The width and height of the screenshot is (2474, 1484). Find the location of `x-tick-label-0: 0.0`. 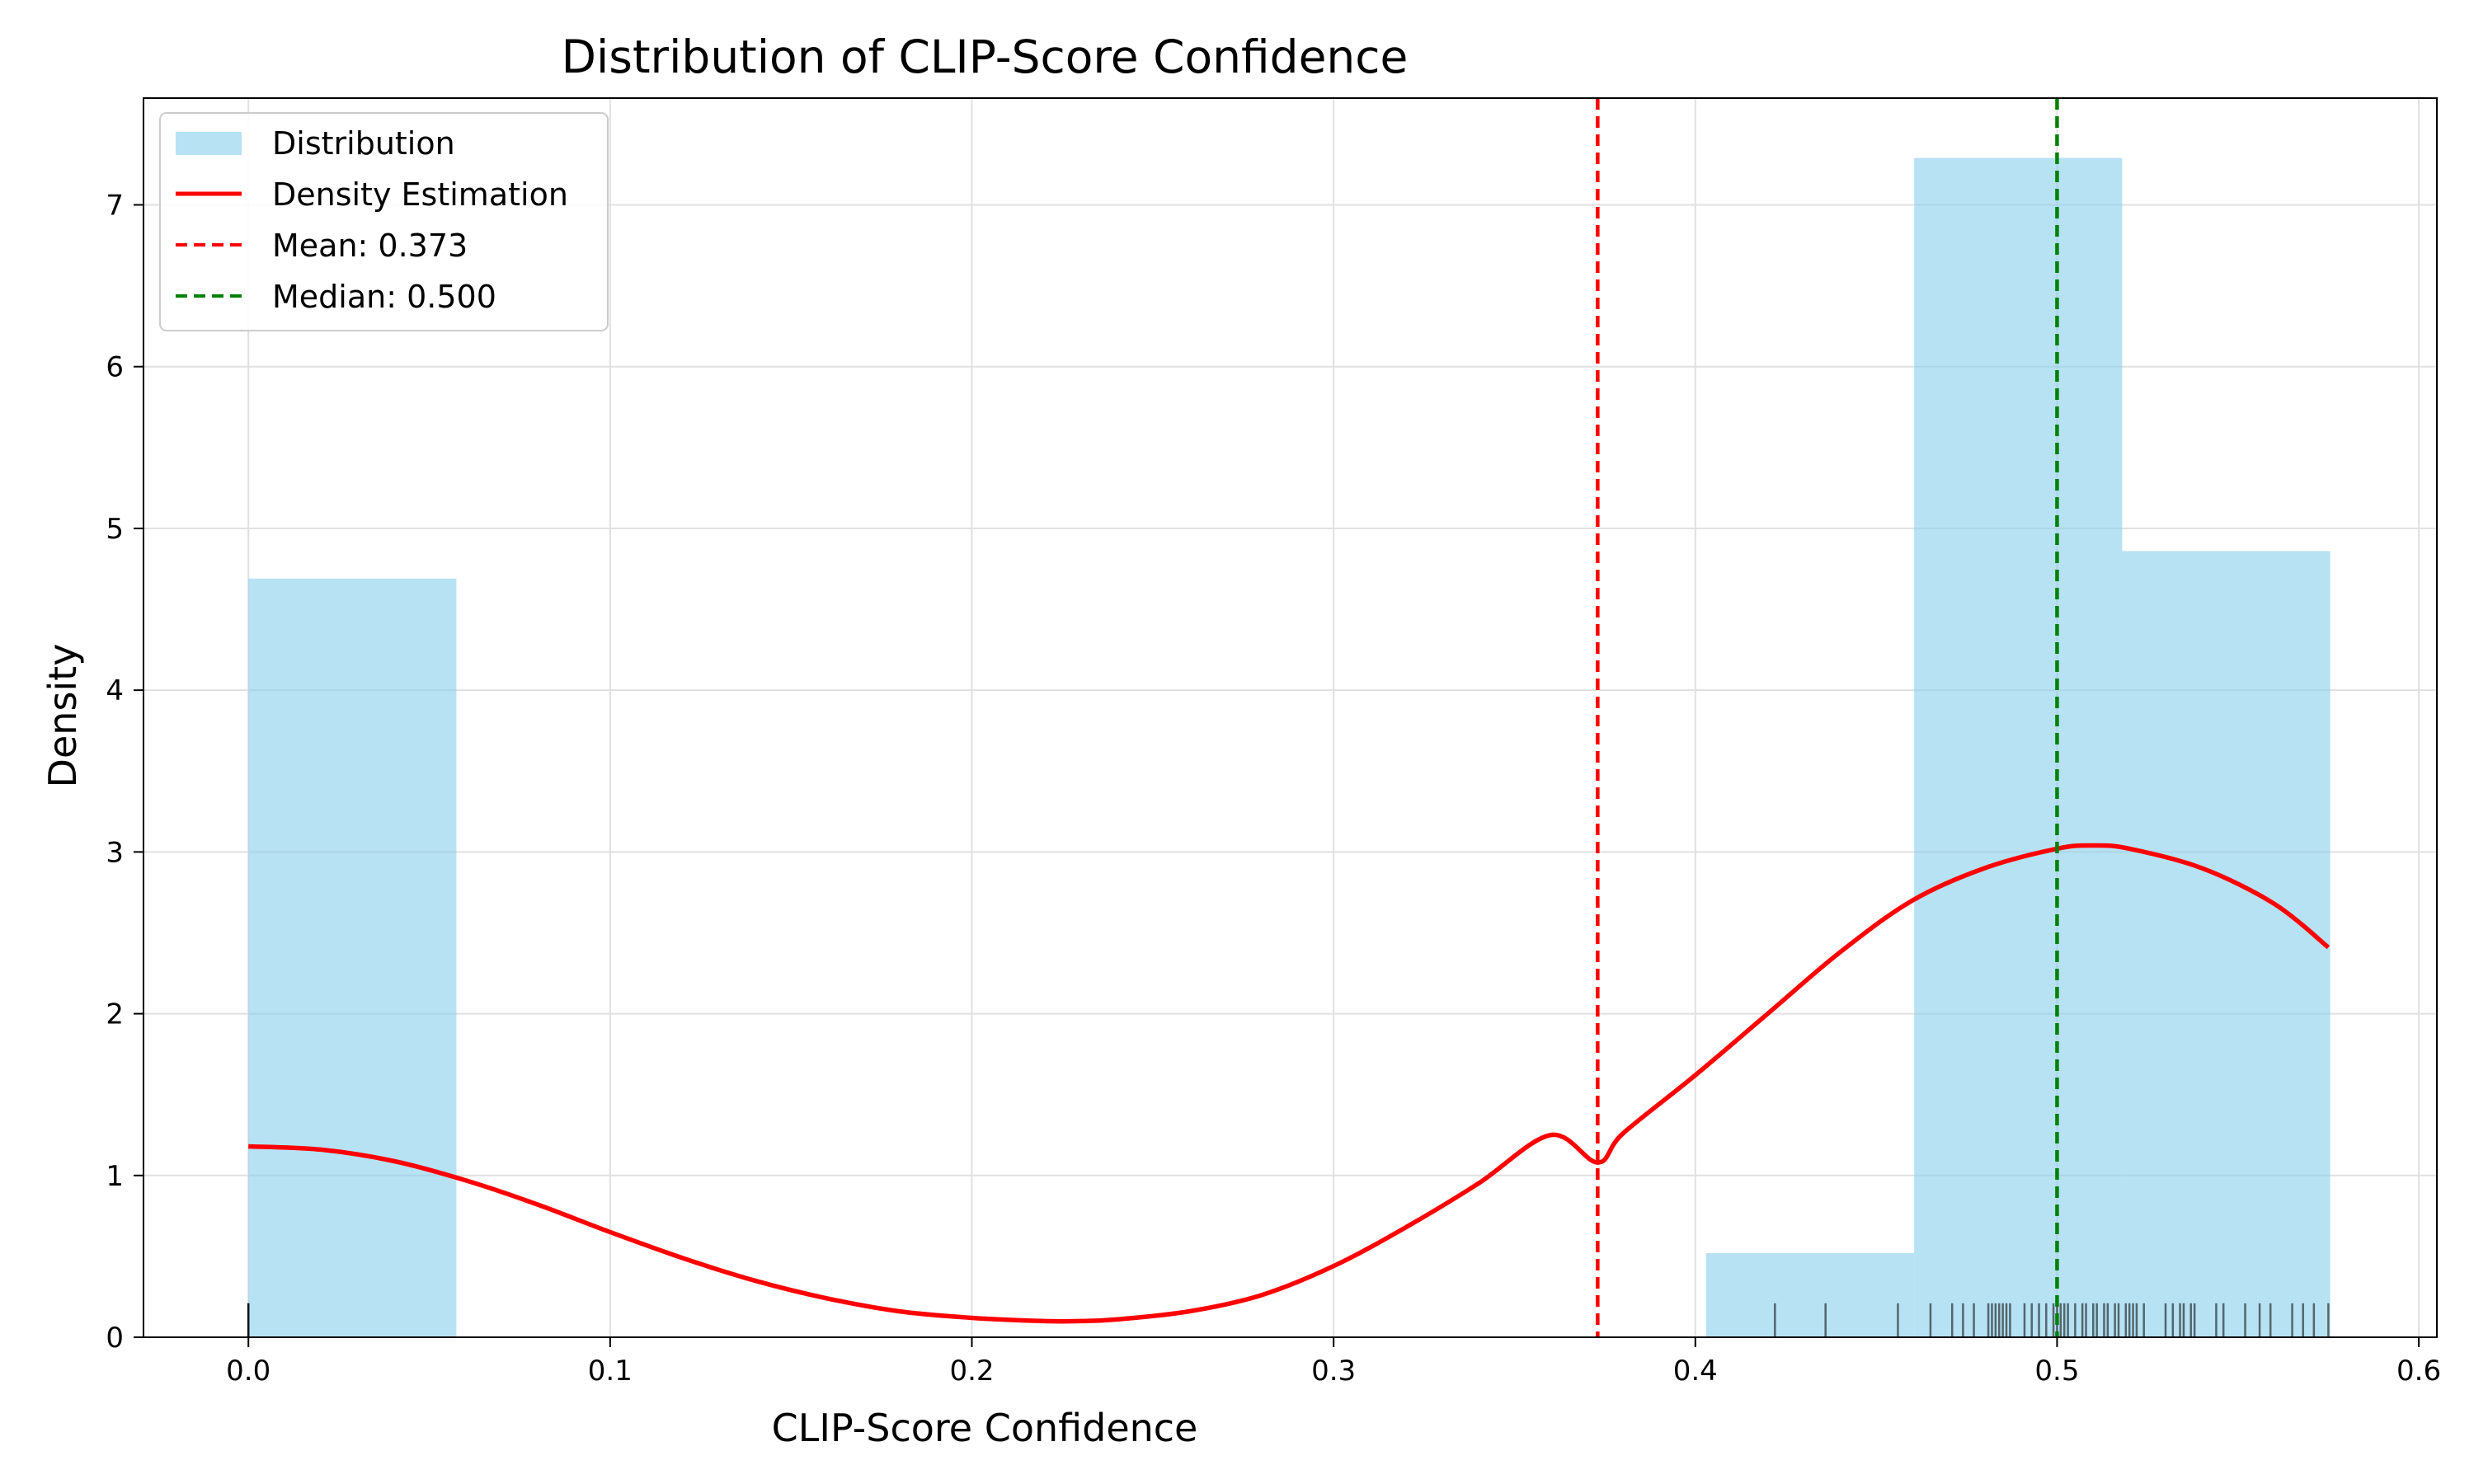

x-tick-label-0: 0.0 is located at coordinates (248, 1371).